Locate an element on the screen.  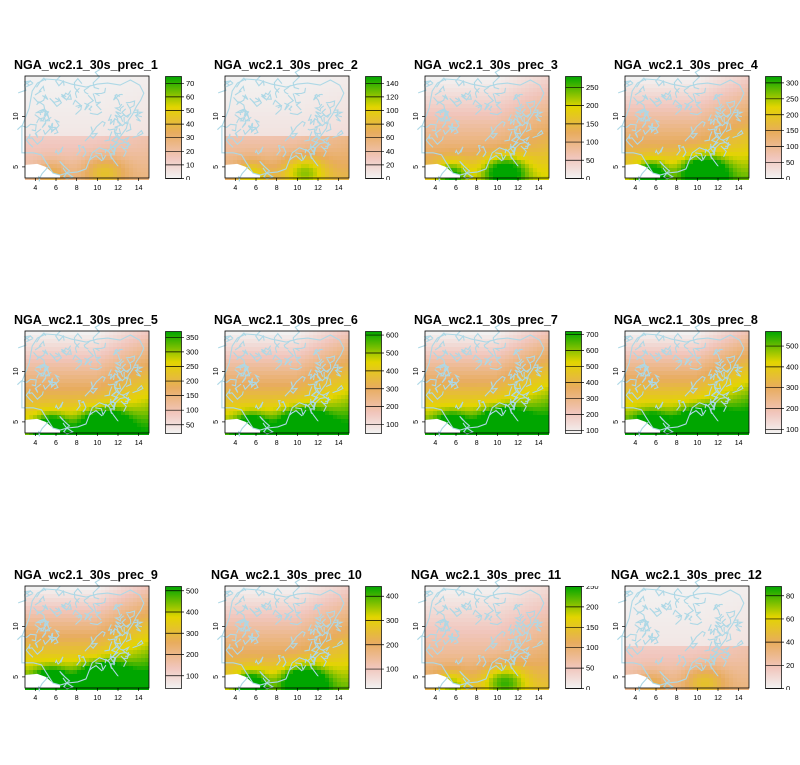
legend-tick-label: 80 is located at coordinates (790, 595).